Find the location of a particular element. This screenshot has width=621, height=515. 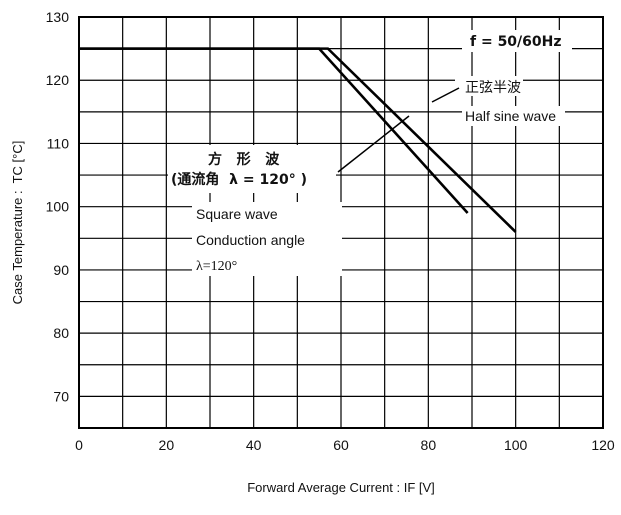

square-en-box is located at coordinates (267, 239).